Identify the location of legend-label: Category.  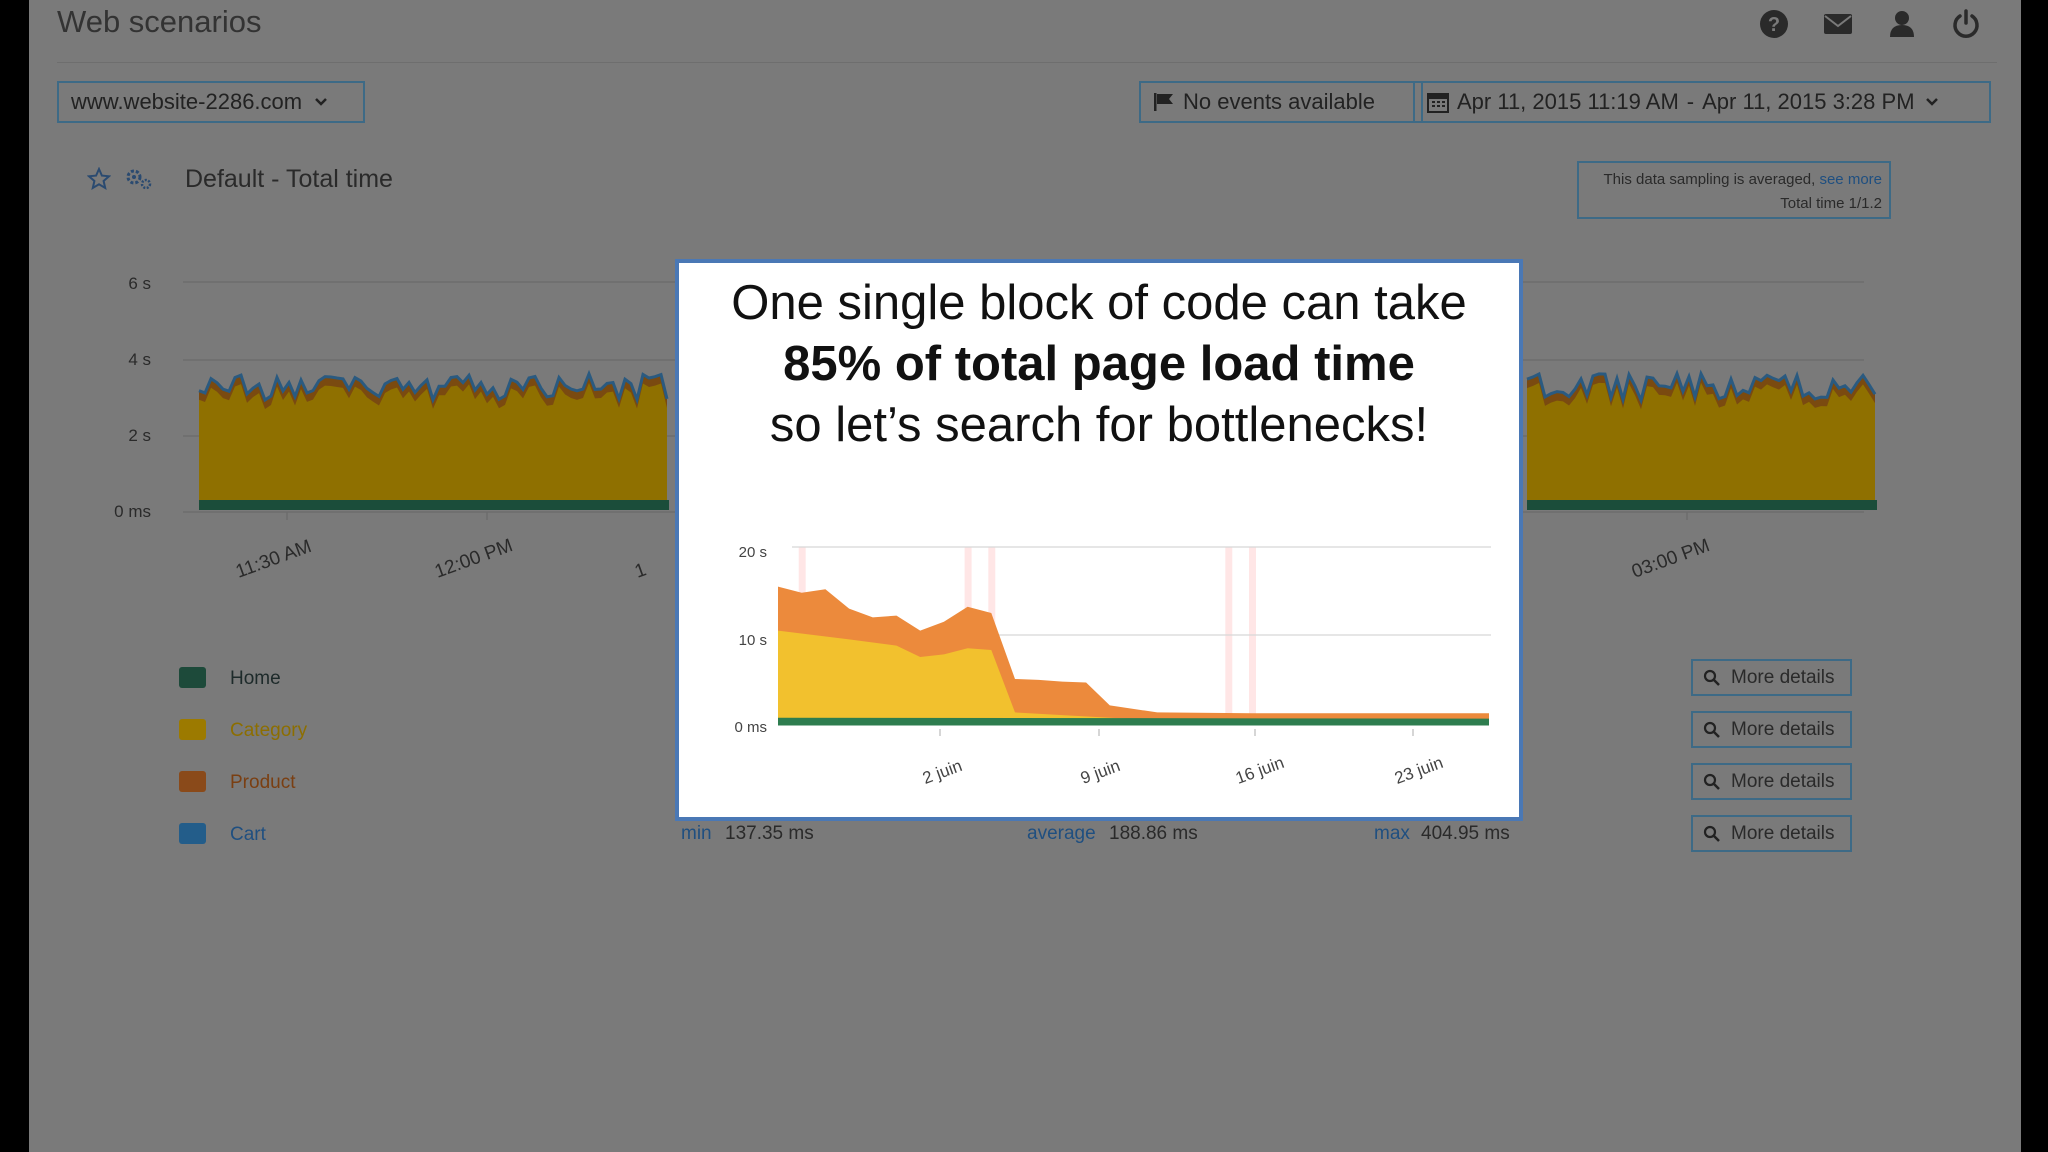
(269, 730).